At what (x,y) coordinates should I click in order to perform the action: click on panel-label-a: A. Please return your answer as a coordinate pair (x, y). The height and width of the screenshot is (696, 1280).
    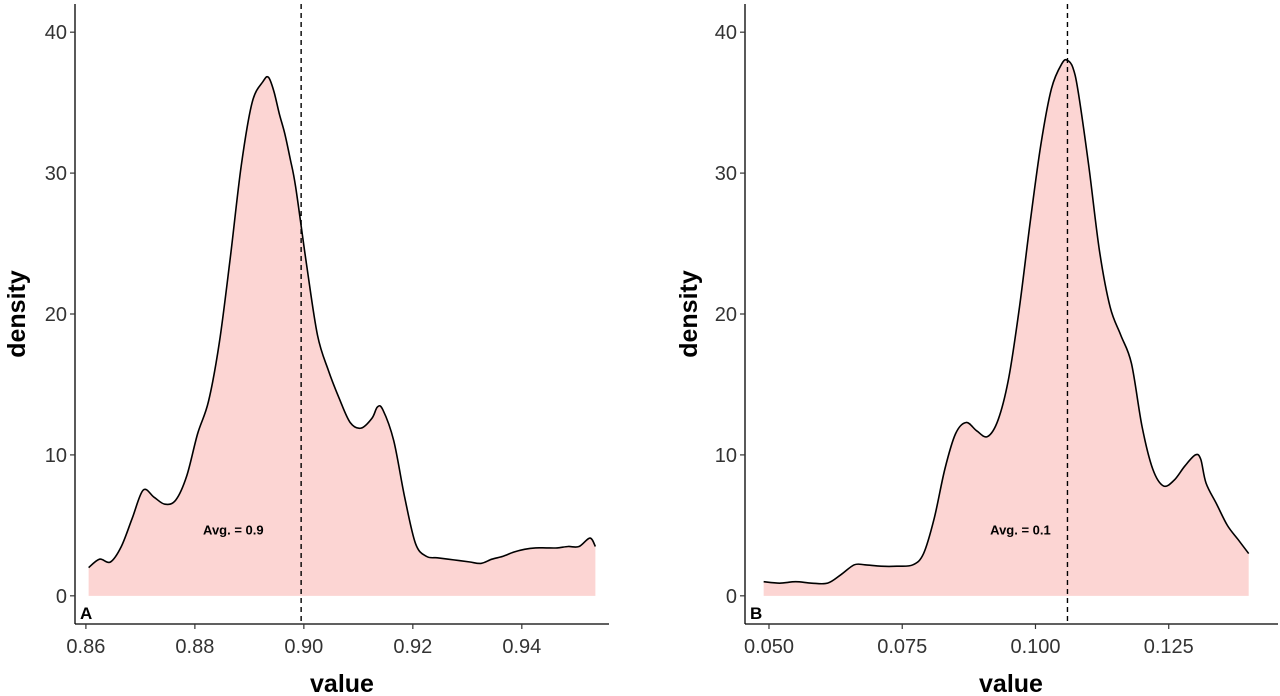
    Looking at the image, I should click on (86, 613).